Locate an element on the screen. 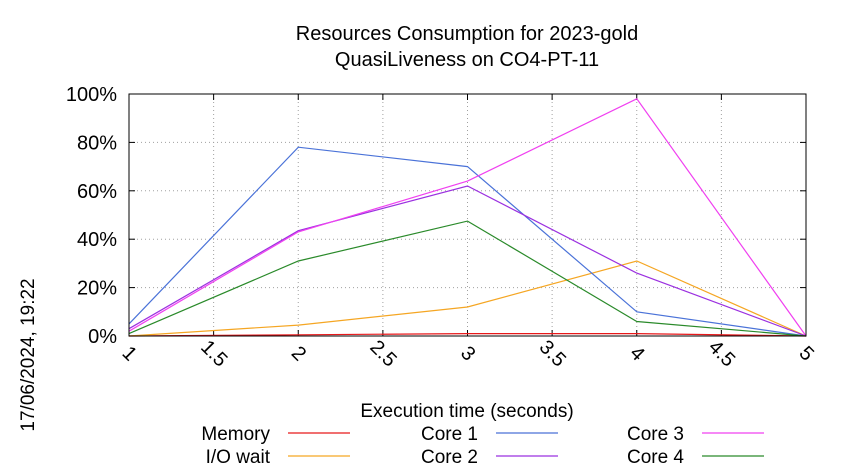 The height and width of the screenshot is (475, 850). timestamp-label: 17/06/2024, 19:22 is located at coordinates (28, 354).